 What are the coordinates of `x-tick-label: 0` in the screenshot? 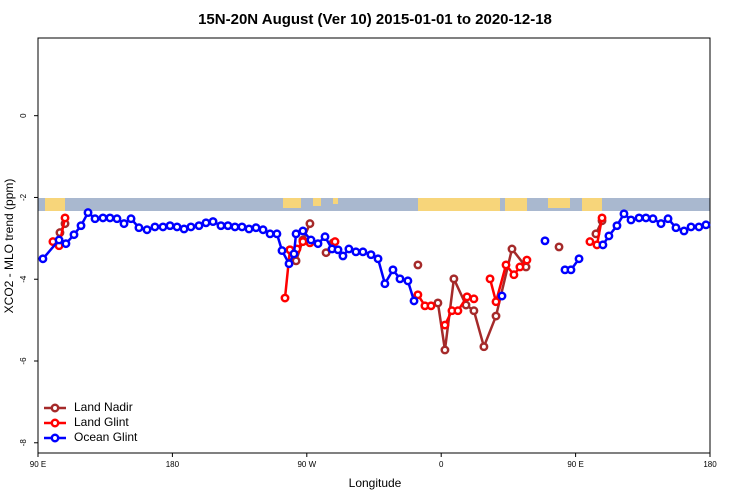 It's located at (441, 464).